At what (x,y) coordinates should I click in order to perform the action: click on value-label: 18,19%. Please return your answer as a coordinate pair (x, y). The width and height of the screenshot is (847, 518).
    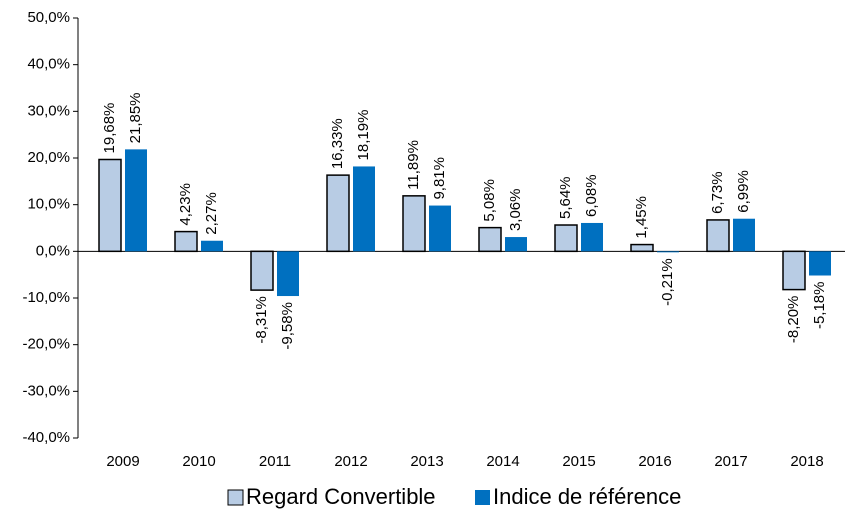
    Looking at the image, I should click on (363, 135).